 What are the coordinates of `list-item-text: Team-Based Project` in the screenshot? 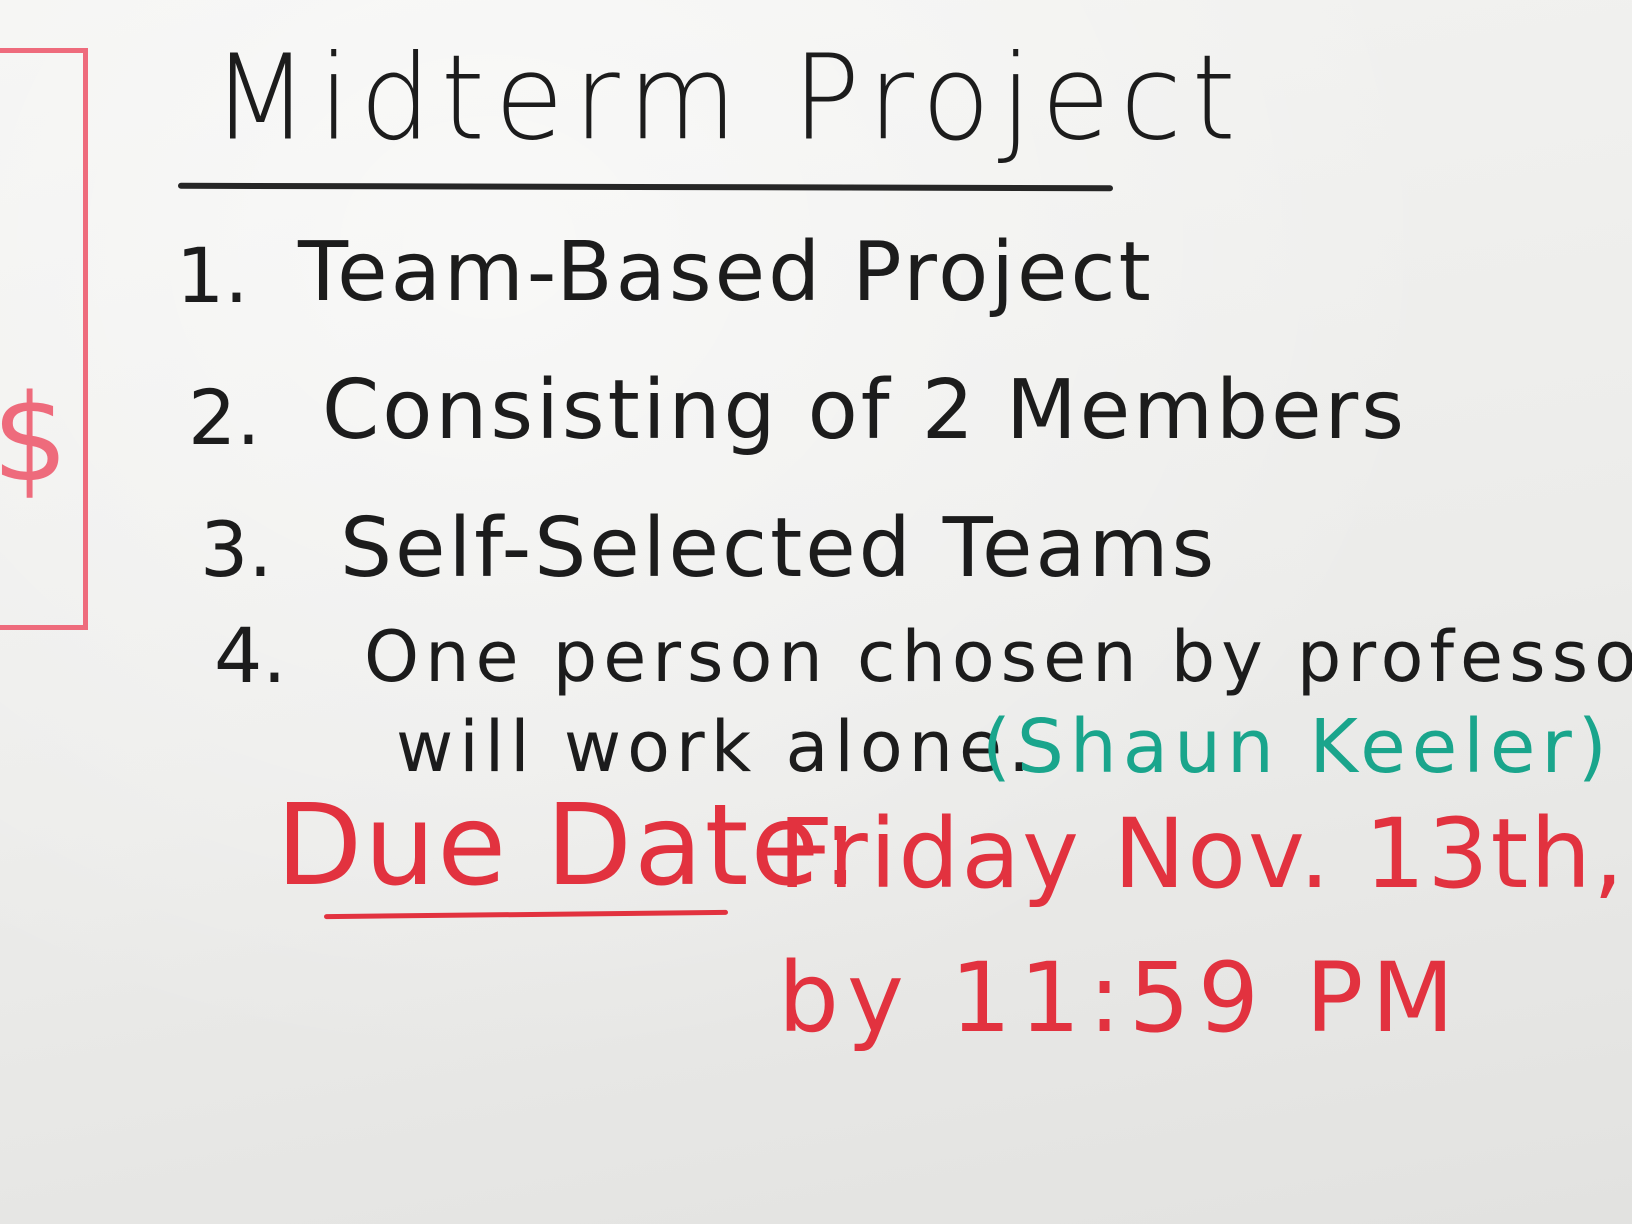 It's located at (726, 272).